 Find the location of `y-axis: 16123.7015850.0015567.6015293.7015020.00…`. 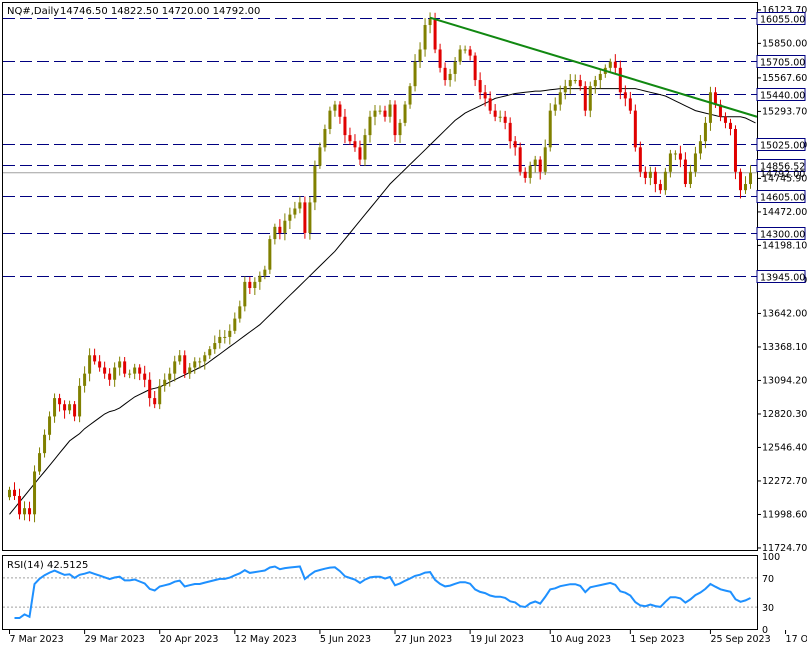

y-axis: 16123.7015850.0015567.6015293.7015020.00… is located at coordinates (782, 279).